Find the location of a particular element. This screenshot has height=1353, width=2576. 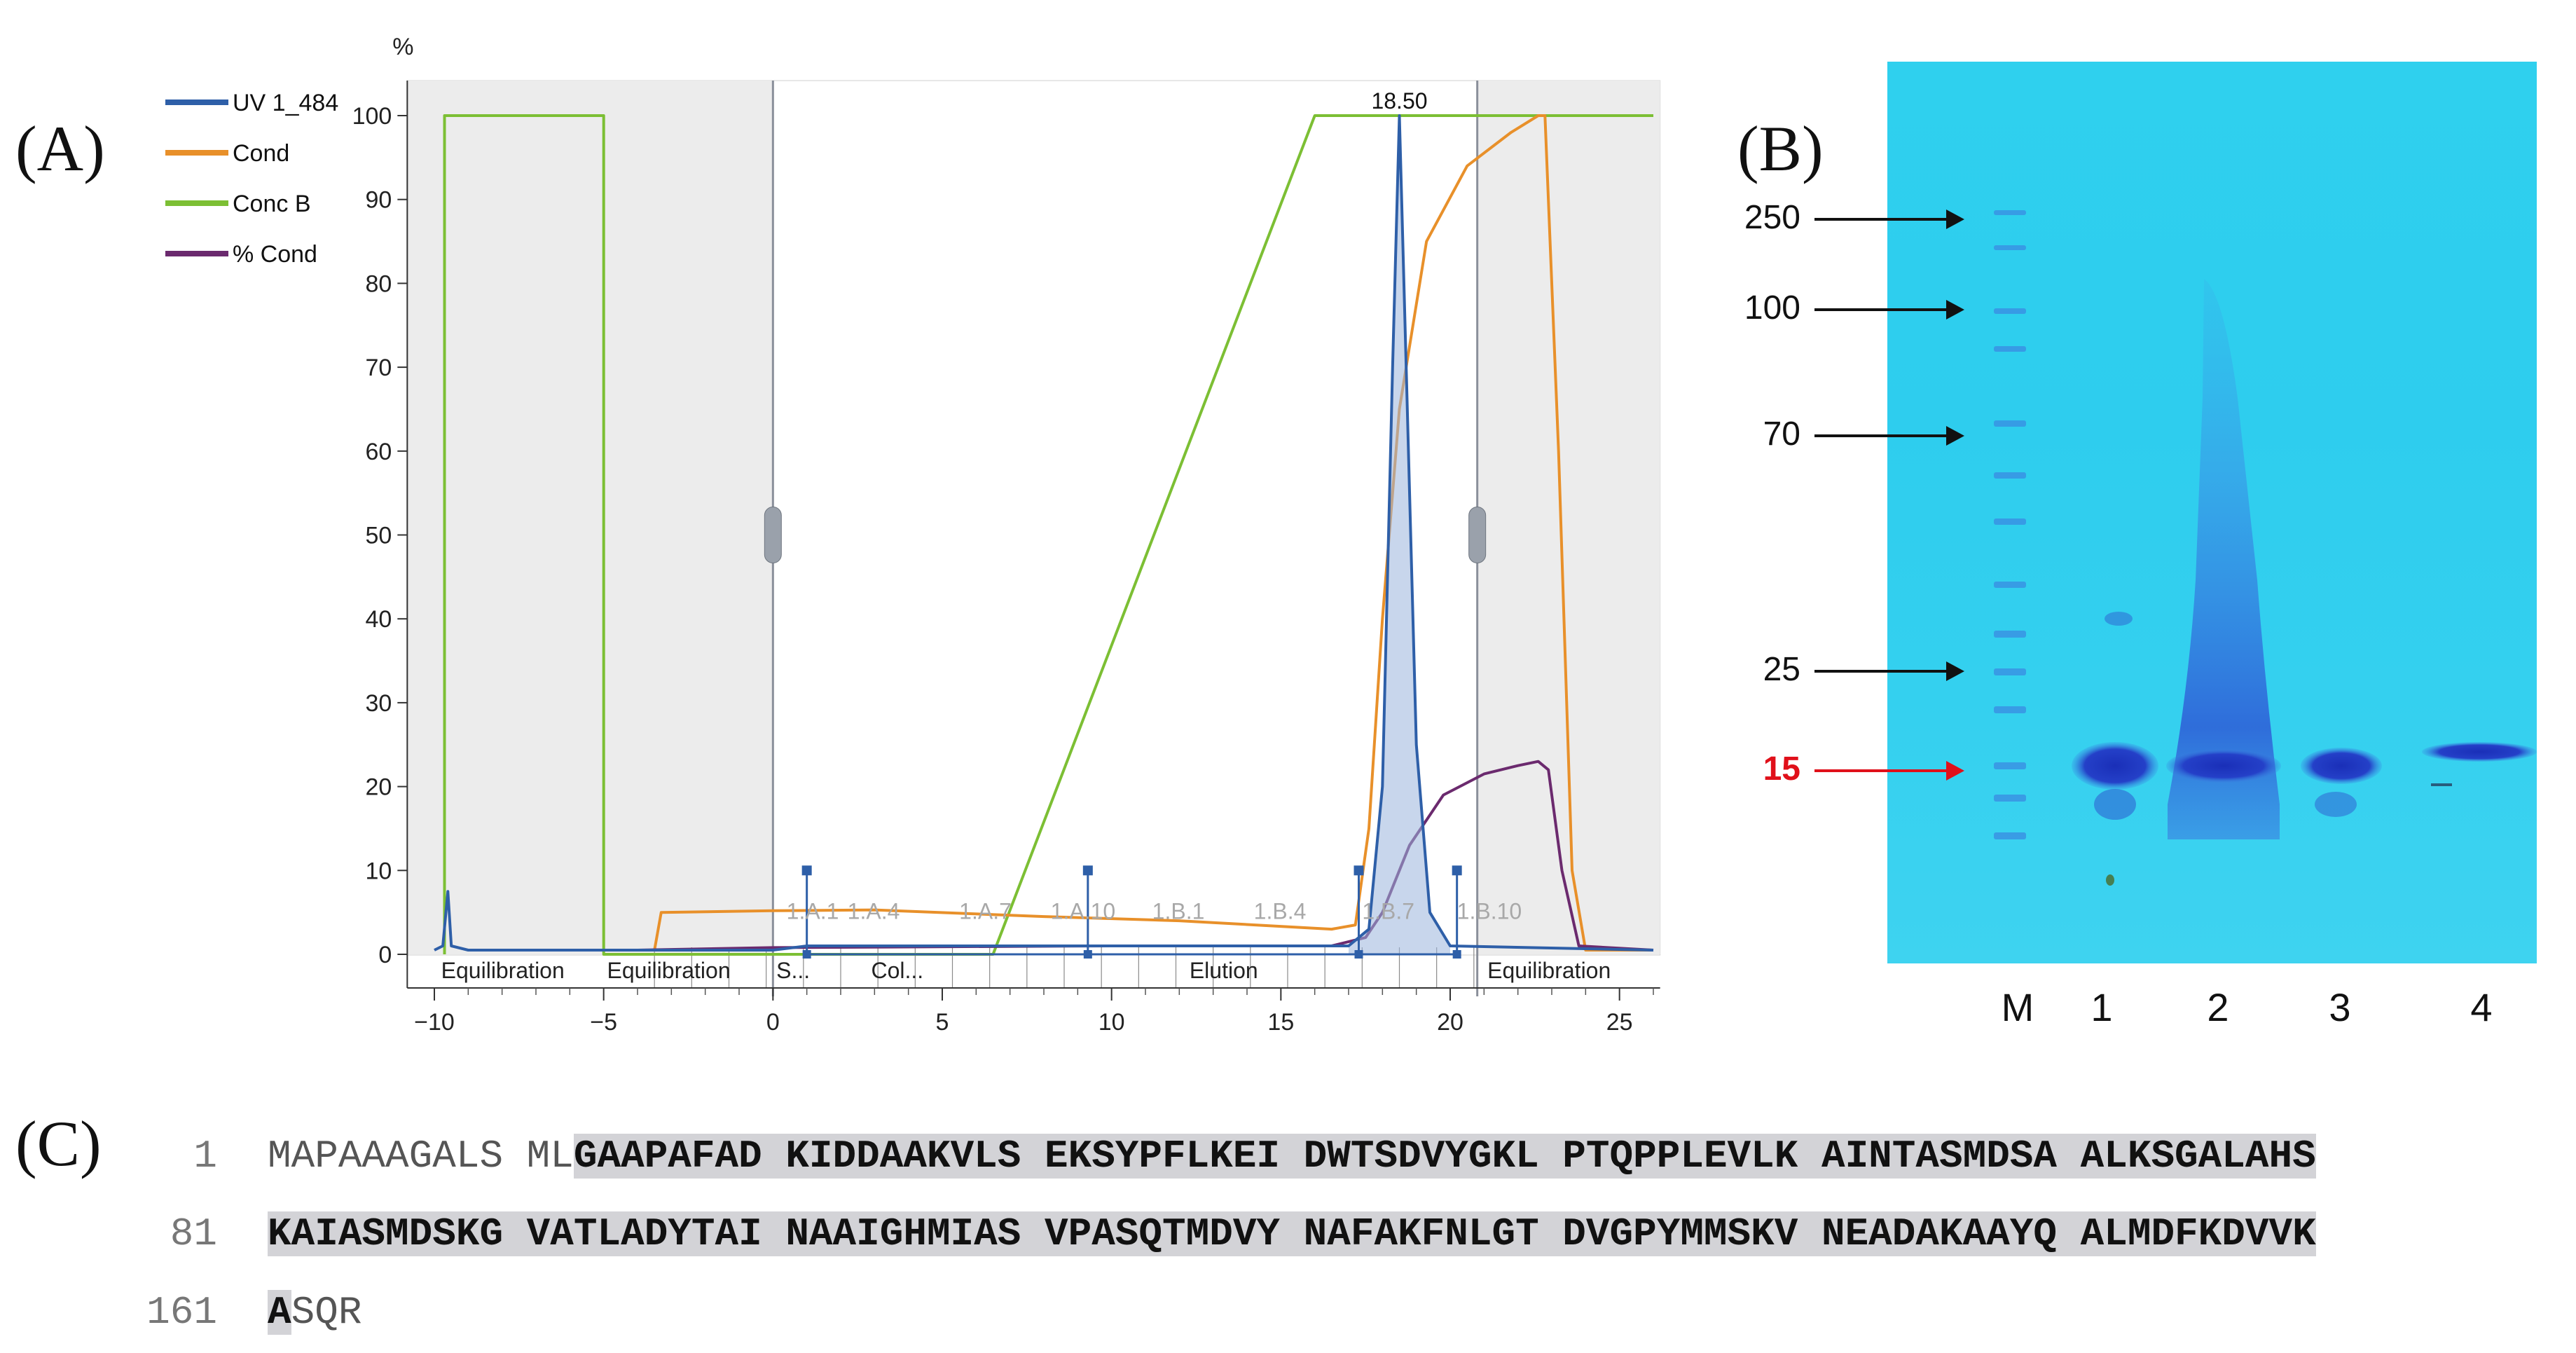

marker-label-250: 250 is located at coordinates (1772, 218).